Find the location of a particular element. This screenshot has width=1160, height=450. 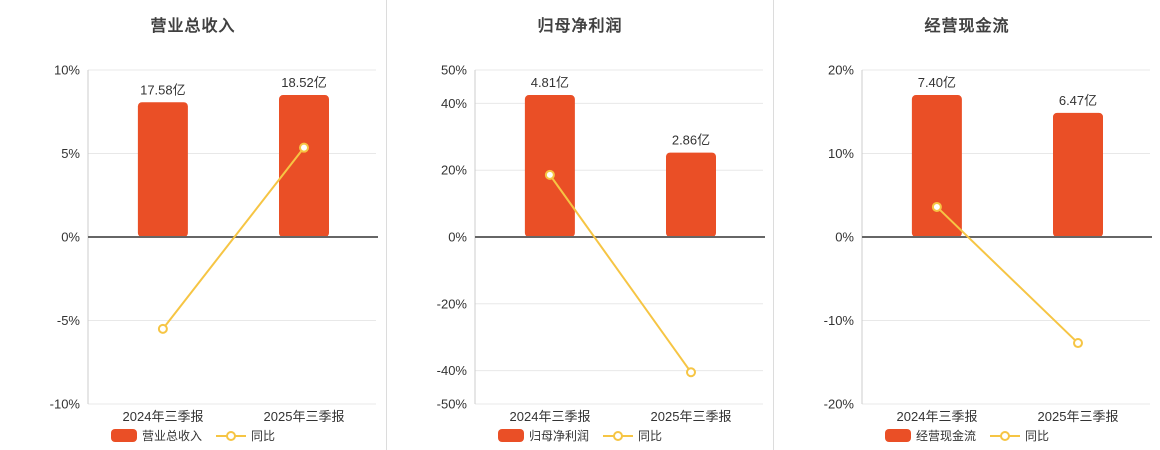

chart-title: 营业总收入 is located at coordinates (193, 26).